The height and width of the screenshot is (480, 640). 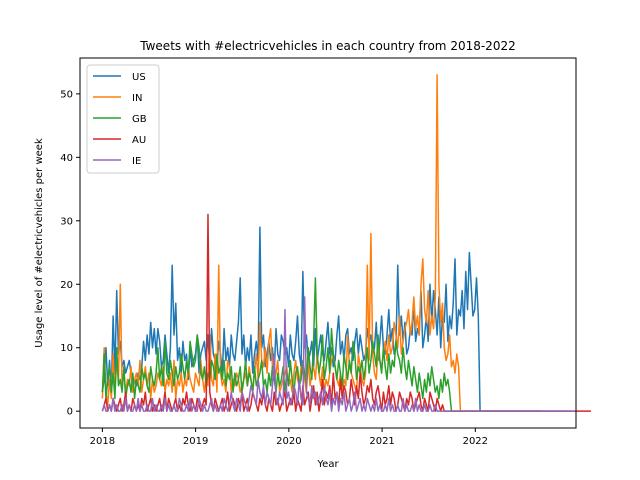 I want to click on y-tick-label: 0, so click(x=70, y=412).